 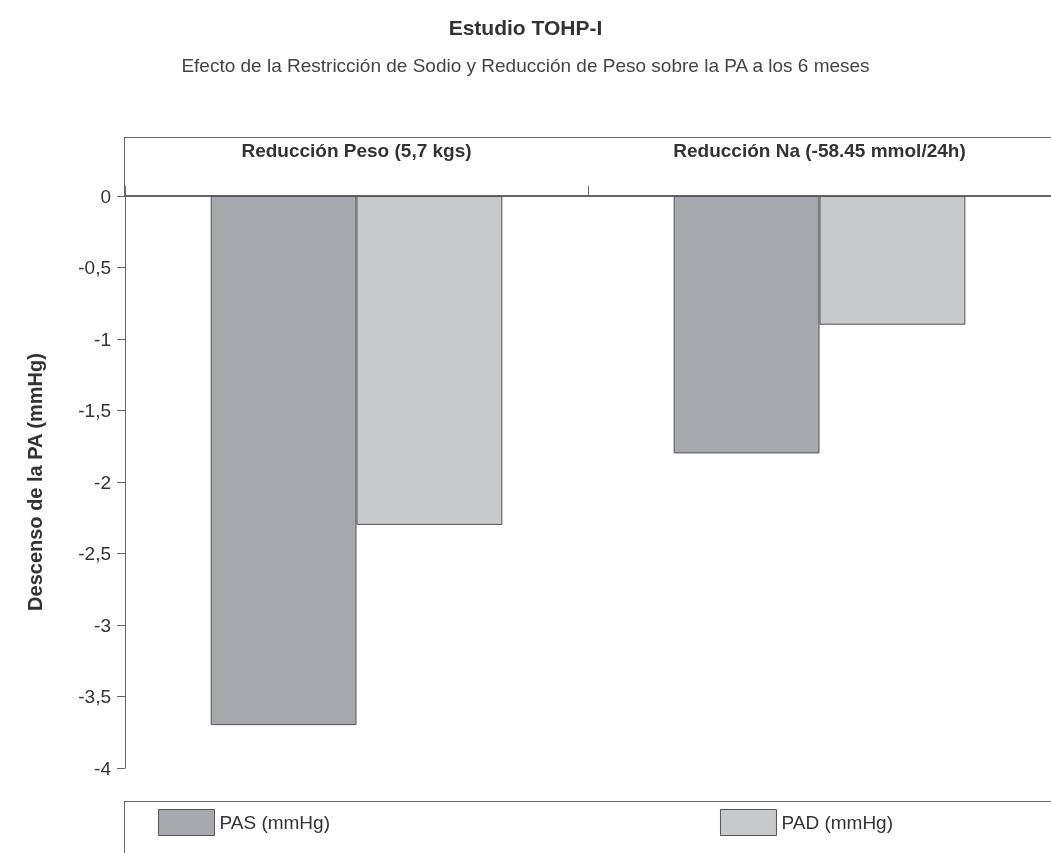 What do you see at coordinates (102, 625) in the screenshot?
I see `y-tick-label: -3` at bounding box center [102, 625].